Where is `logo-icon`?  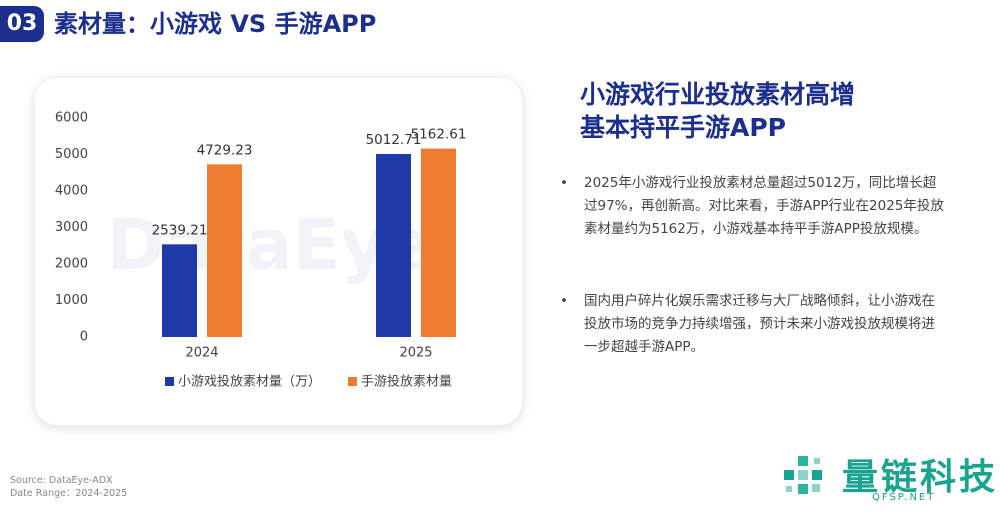 logo-icon is located at coordinates (803, 475).